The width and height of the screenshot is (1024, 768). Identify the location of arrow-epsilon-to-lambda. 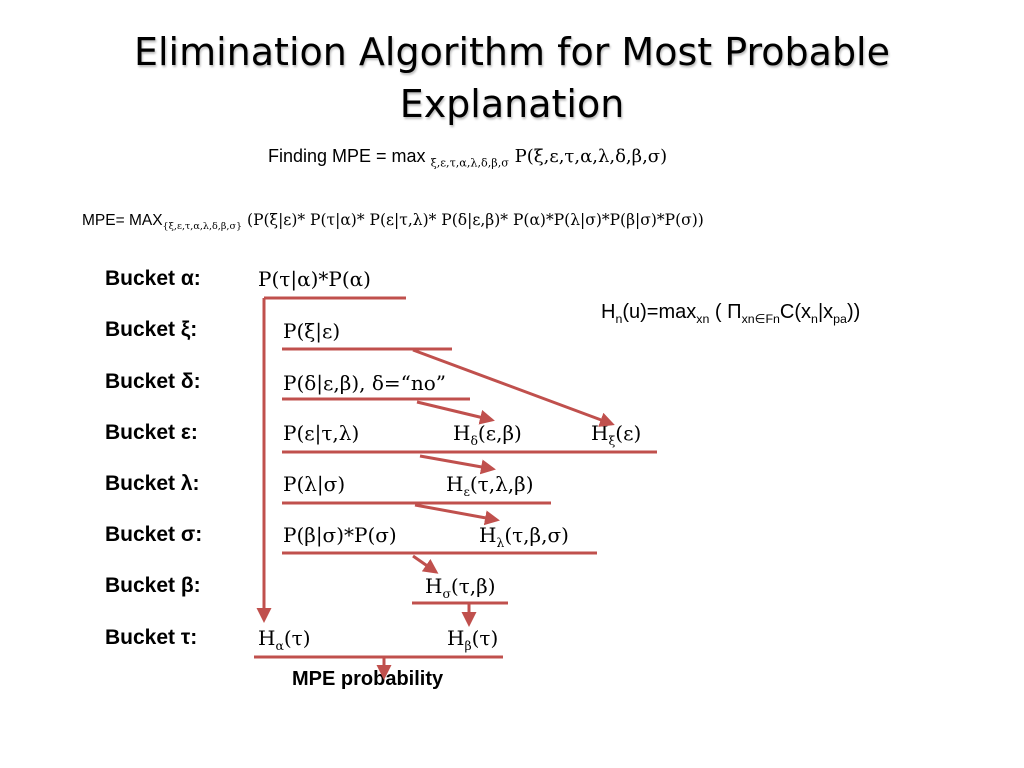
(457, 464).